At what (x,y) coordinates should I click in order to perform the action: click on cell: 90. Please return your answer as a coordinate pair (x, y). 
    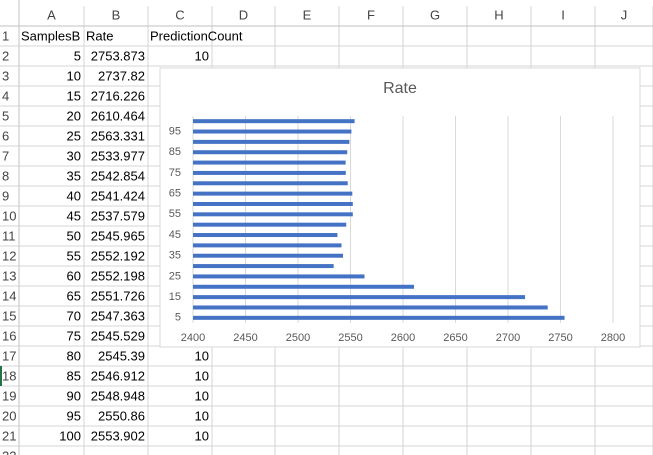
    Looking at the image, I should click on (74, 395).